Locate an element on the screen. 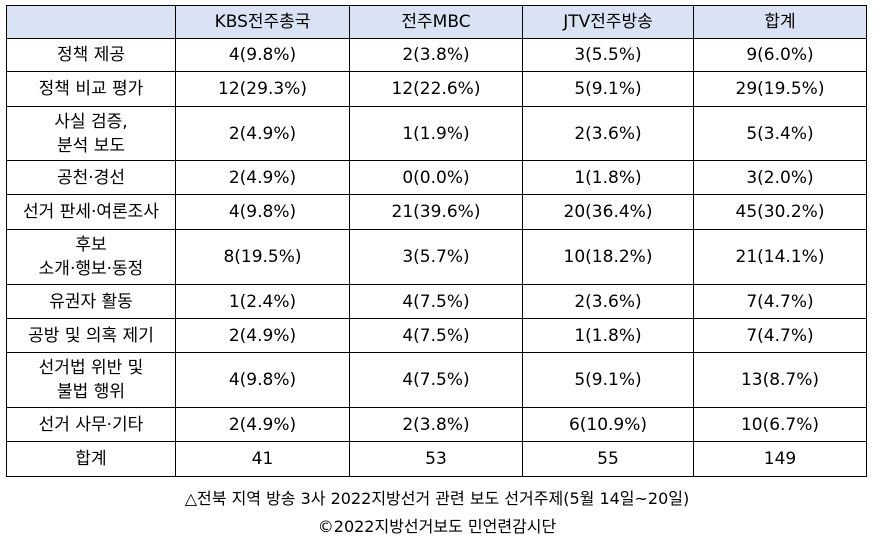 The image size is (874, 546). cell-mbc: 0(0.0%) is located at coordinates (436, 177).